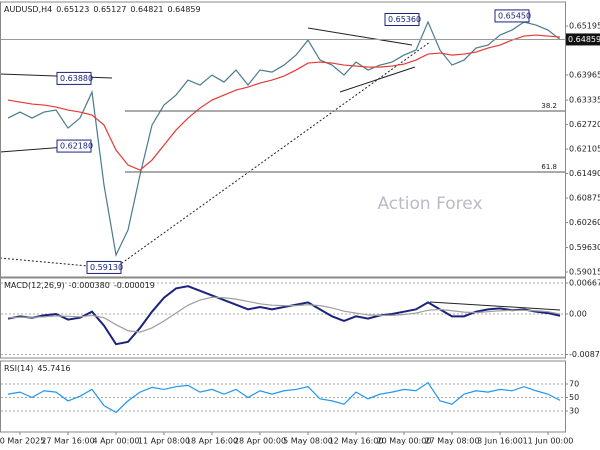 Image resolution: width=600 pixels, height=450 pixels. Describe the element at coordinates (584, 198) in the screenshot. I see `y-tick-label: 0.60875` at that location.